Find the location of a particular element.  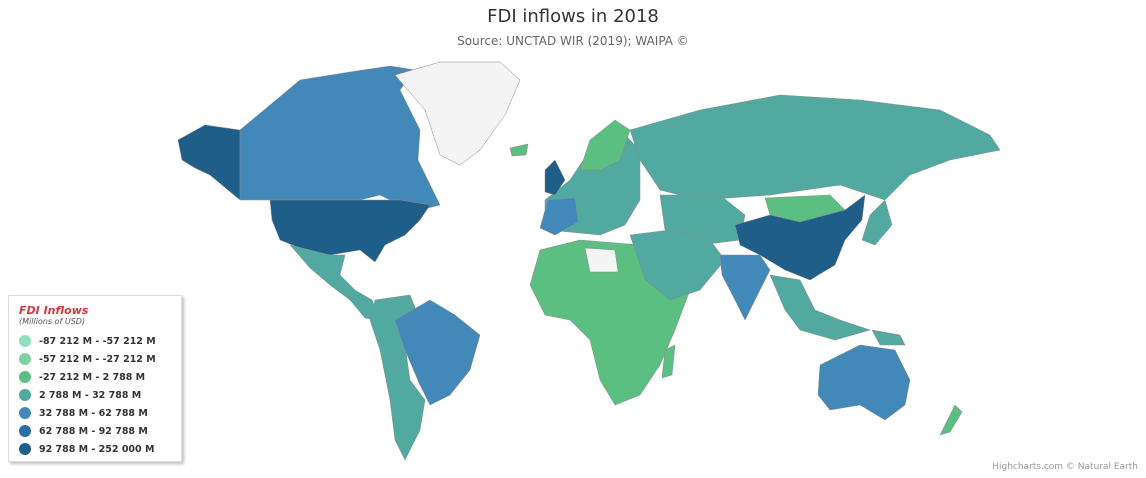

region-uk is located at coordinates (555, 177).